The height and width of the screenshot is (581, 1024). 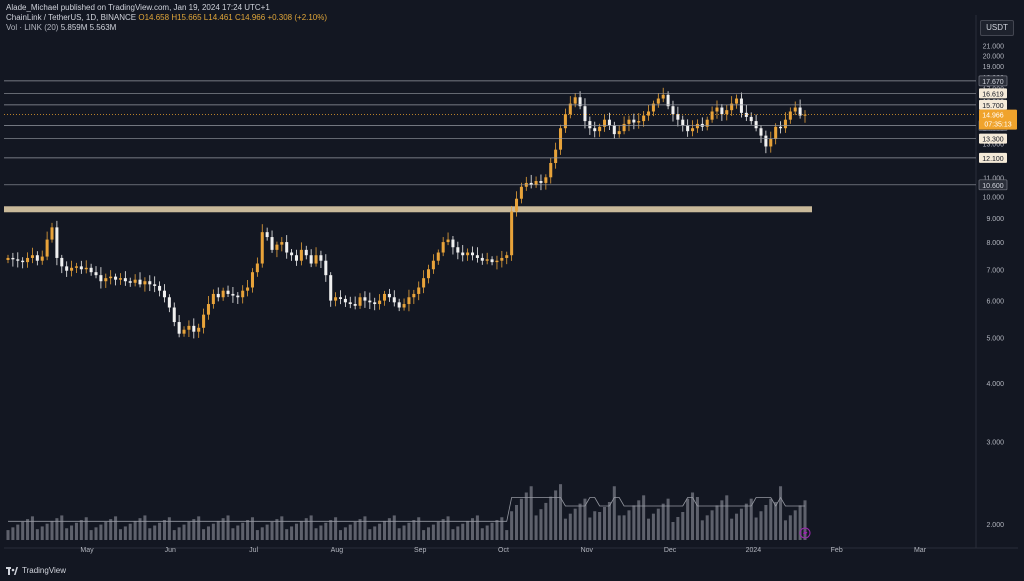 What do you see at coordinates (154, 17) in the screenshot?
I see `open-value: O14.658` at bounding box center [154, 17].